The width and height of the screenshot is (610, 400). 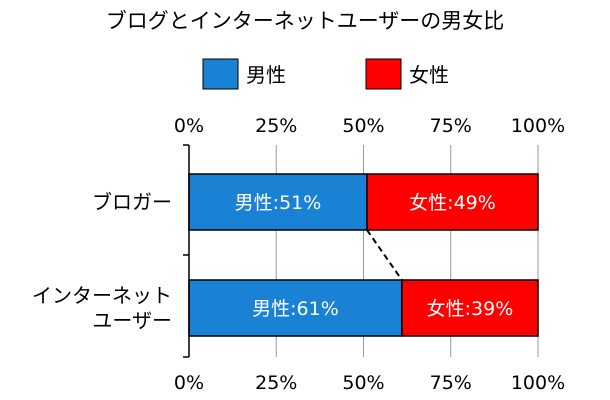 I want to click on chart-title: ブログとインターネットユーザーの男女比, so click(x=305, y=21).